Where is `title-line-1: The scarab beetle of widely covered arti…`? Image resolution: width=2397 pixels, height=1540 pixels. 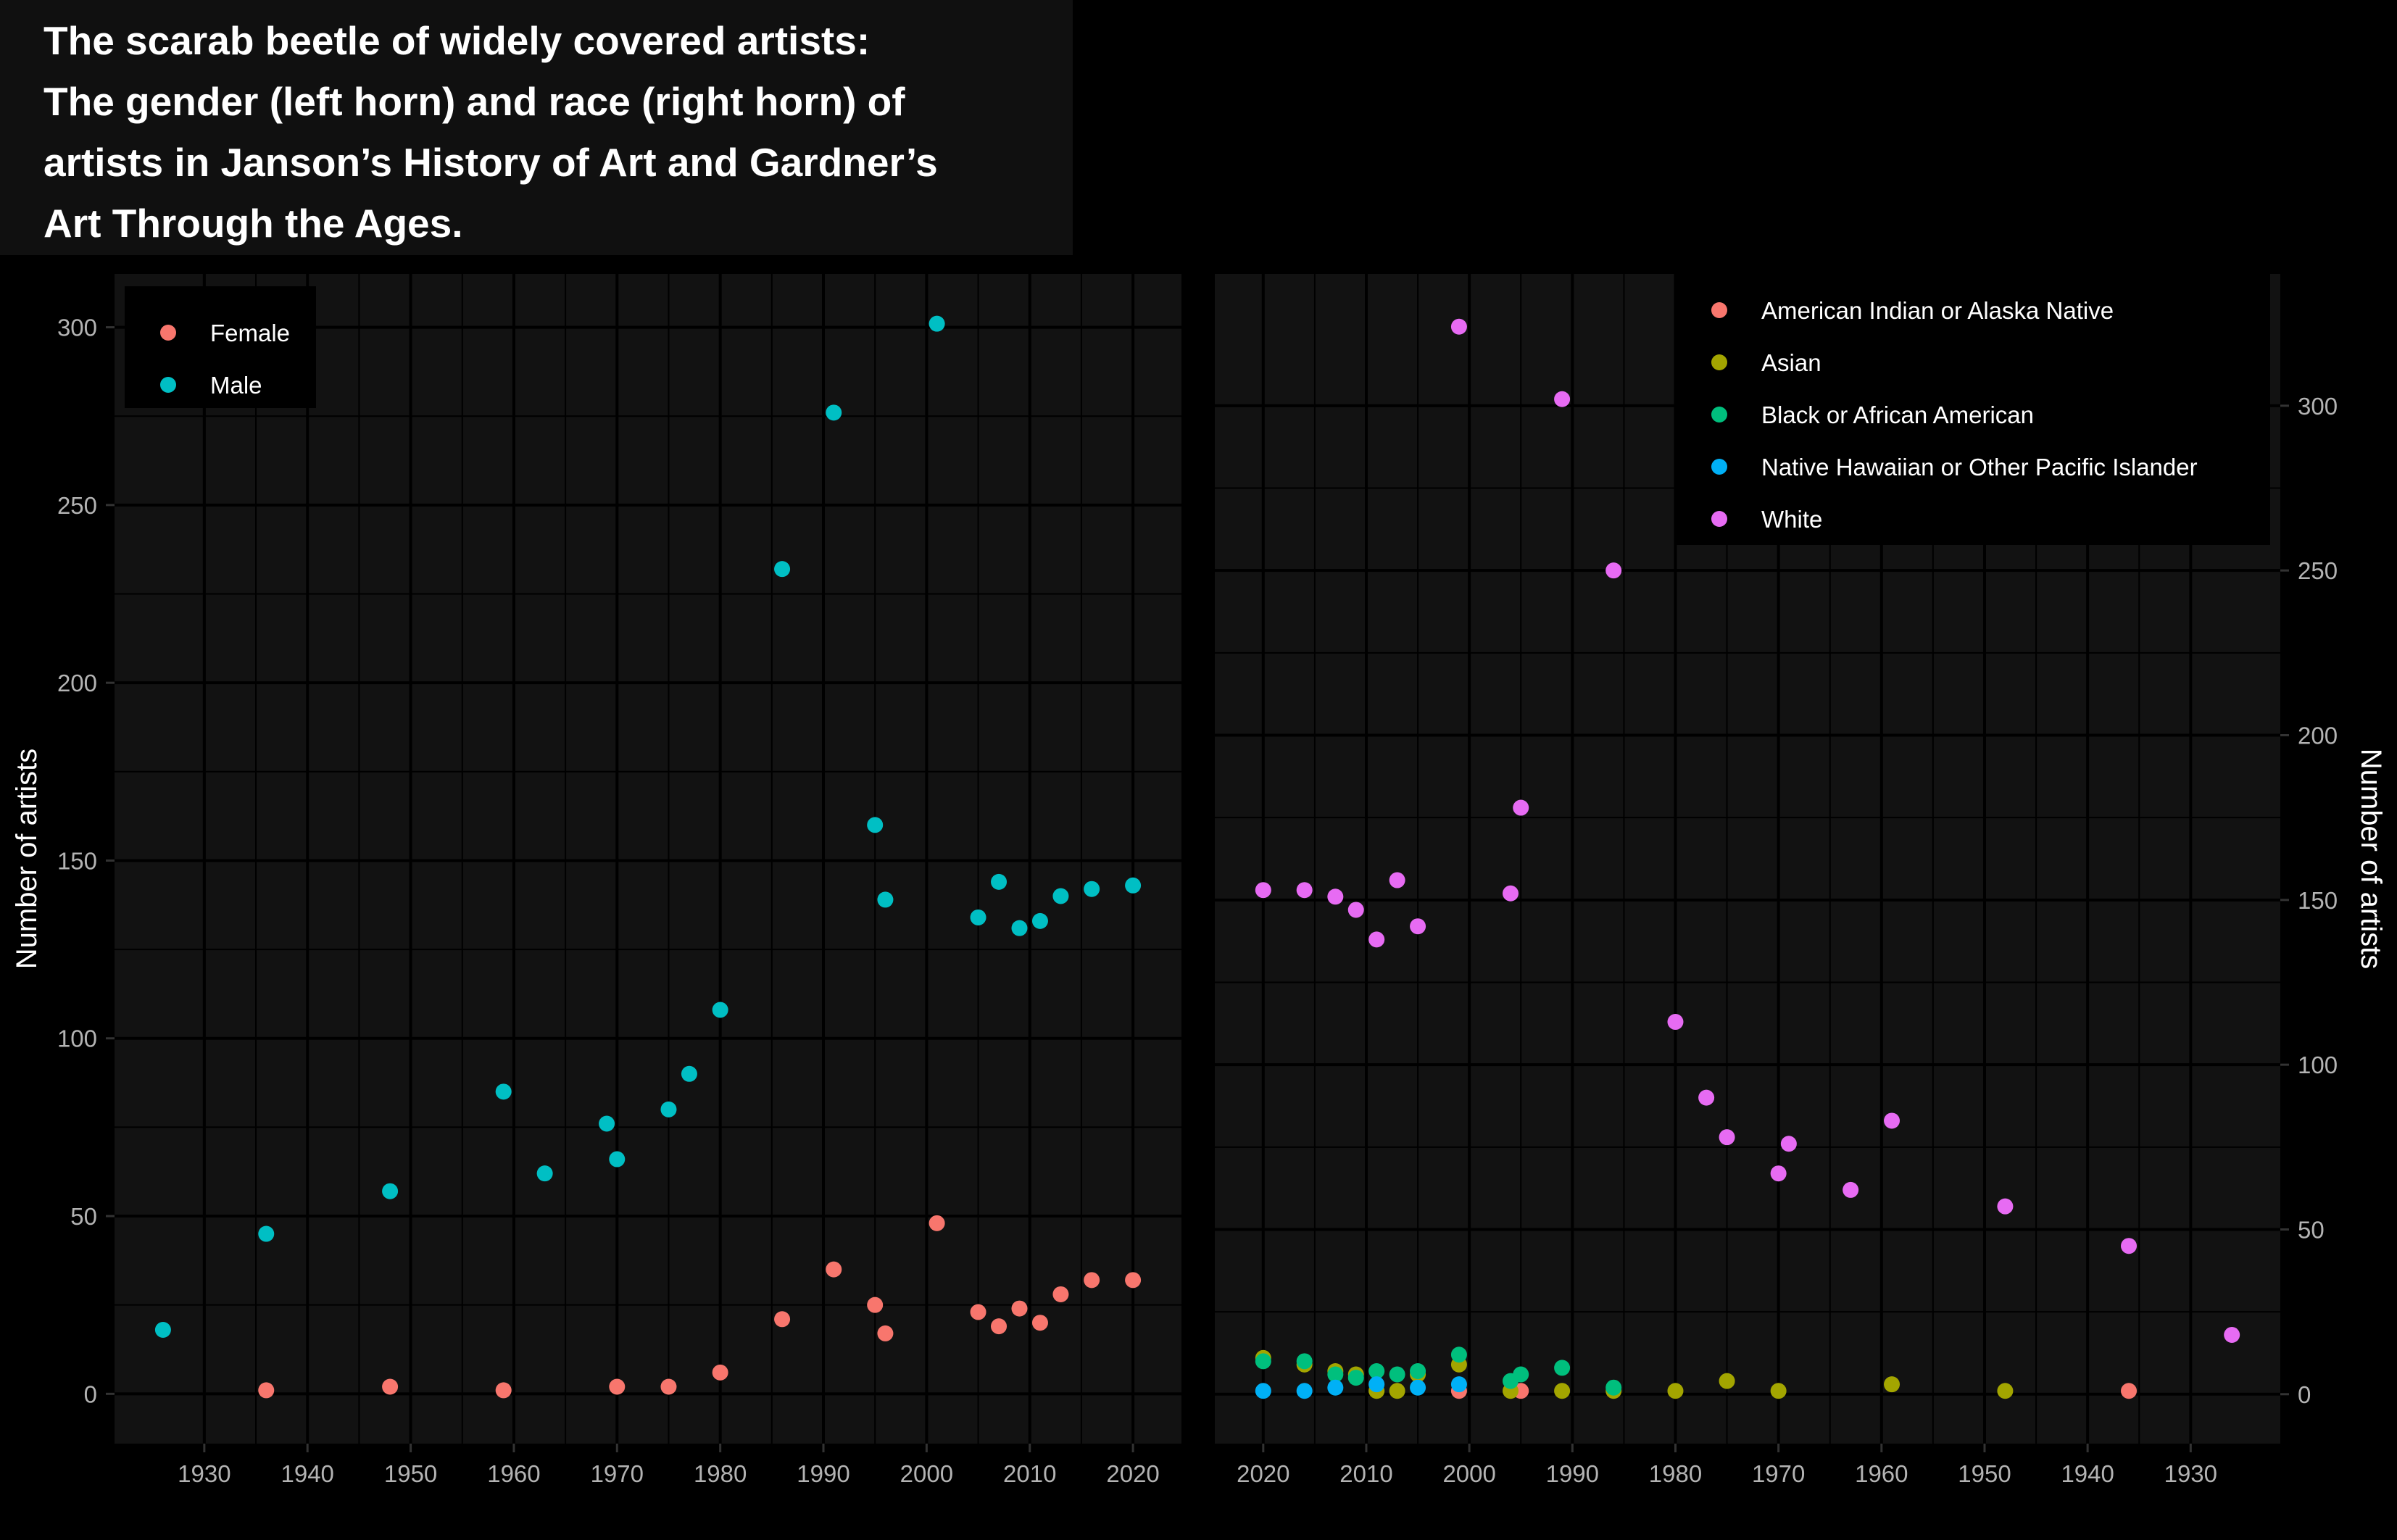
title-line-1: The scarab beetle of widely covered arti… is located at coordinates (457, 40).